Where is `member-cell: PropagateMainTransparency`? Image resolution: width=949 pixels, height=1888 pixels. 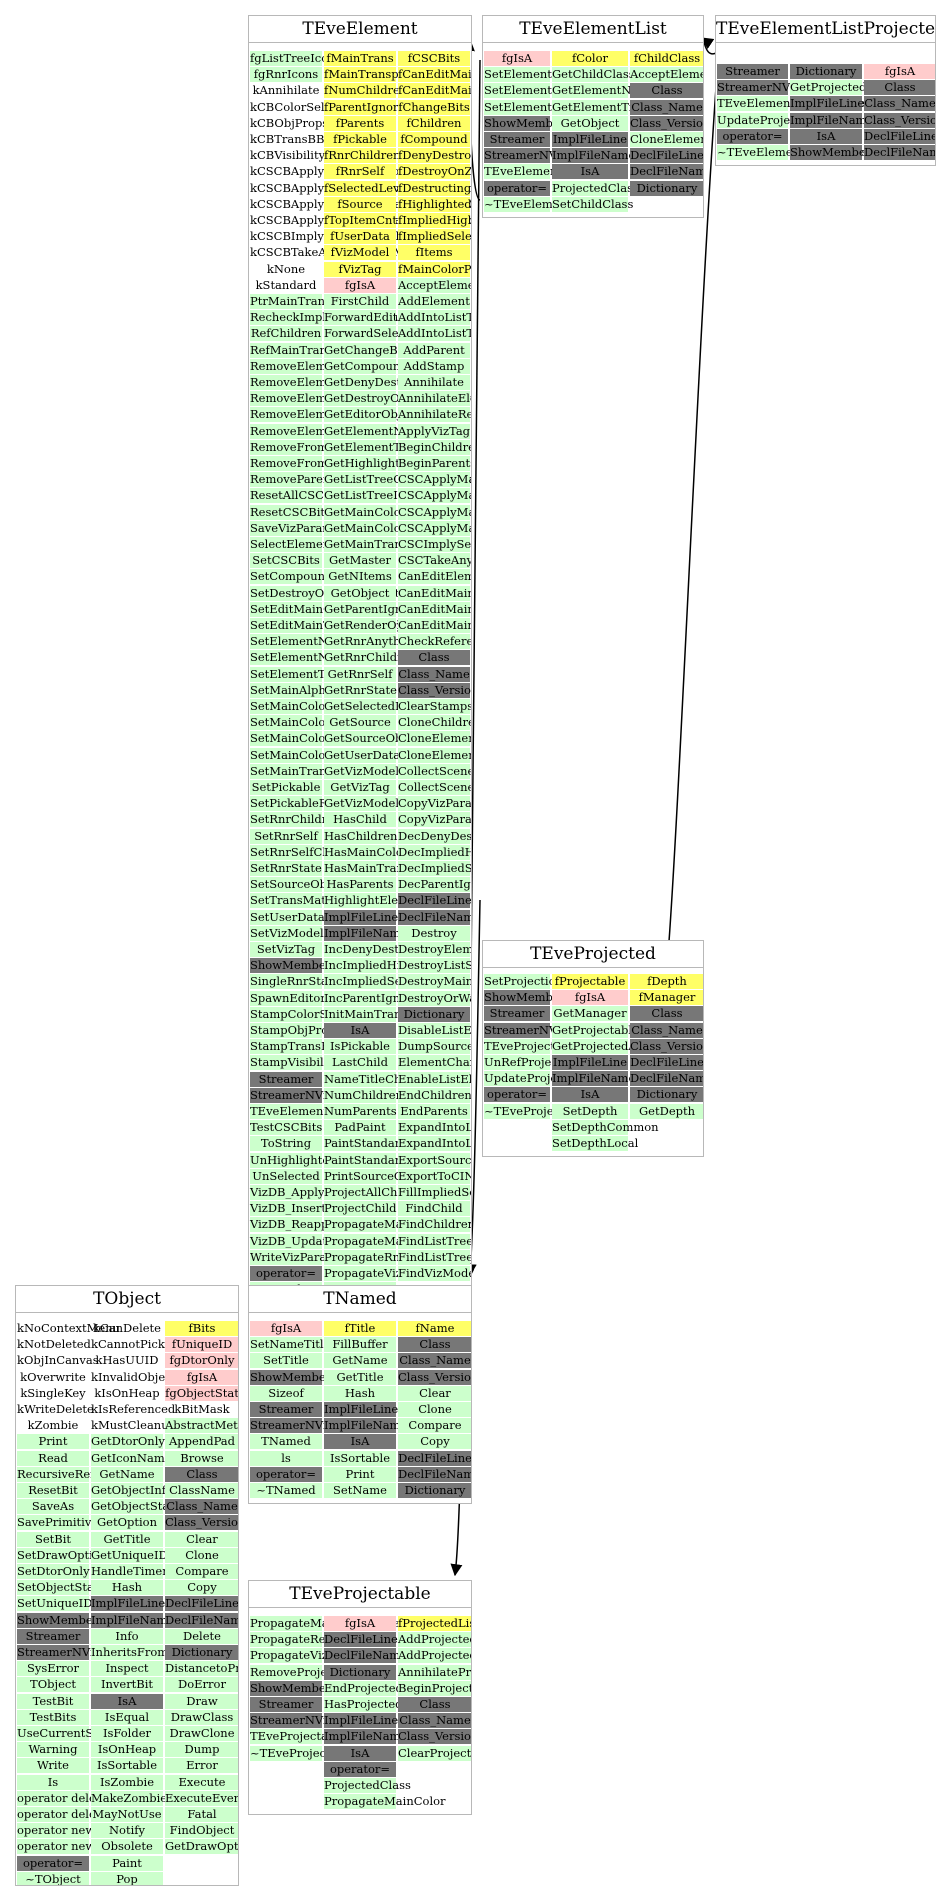
member-cell: PropagateMainTransparency is located at coordinates (335, 1623).